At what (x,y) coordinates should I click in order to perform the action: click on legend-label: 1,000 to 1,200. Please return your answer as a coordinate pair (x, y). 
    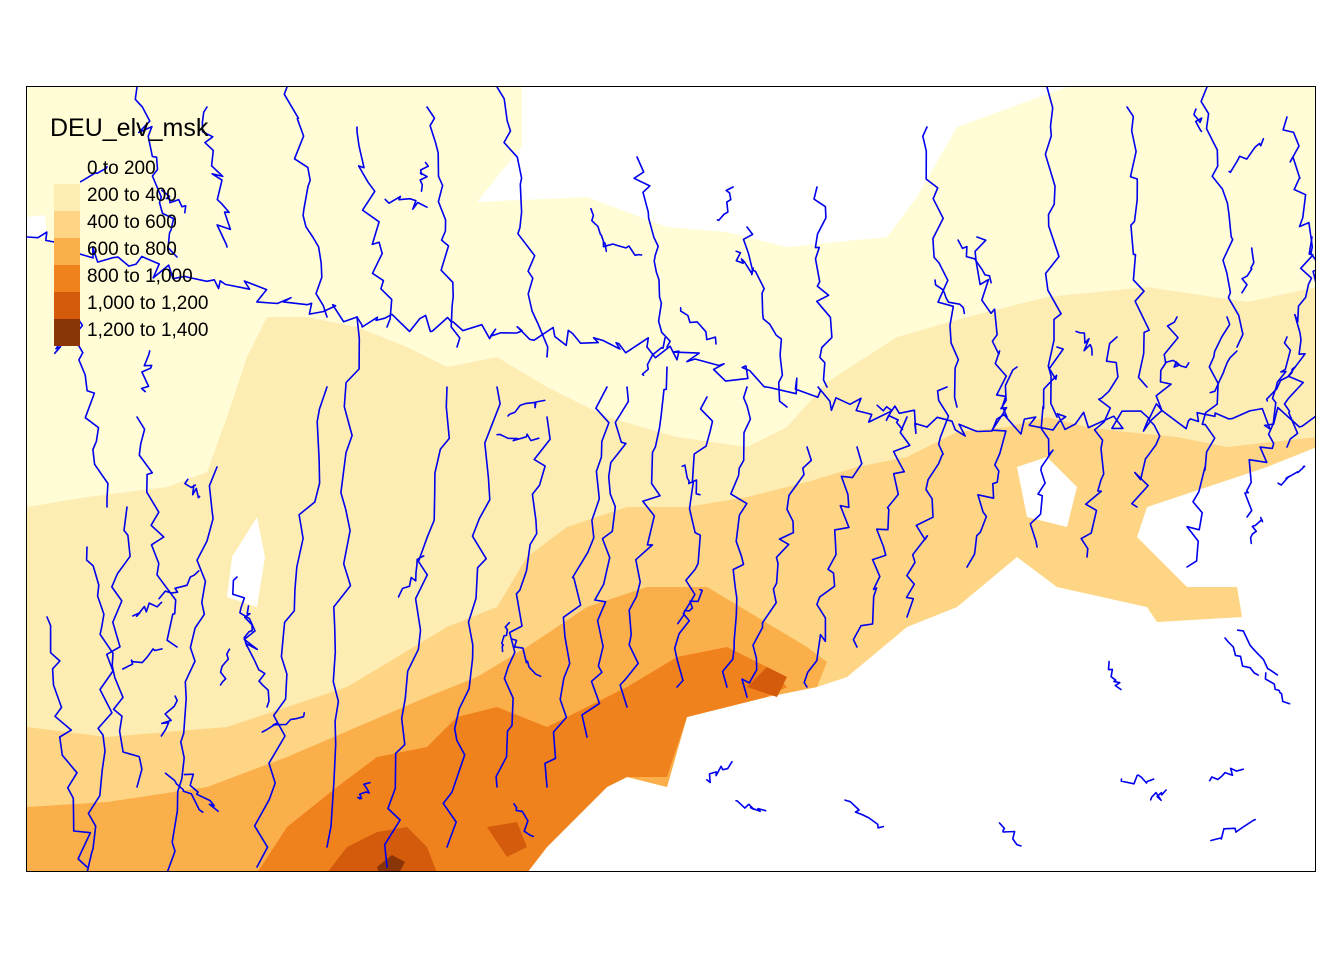
    Looking at the image, I should click on (148, 303).